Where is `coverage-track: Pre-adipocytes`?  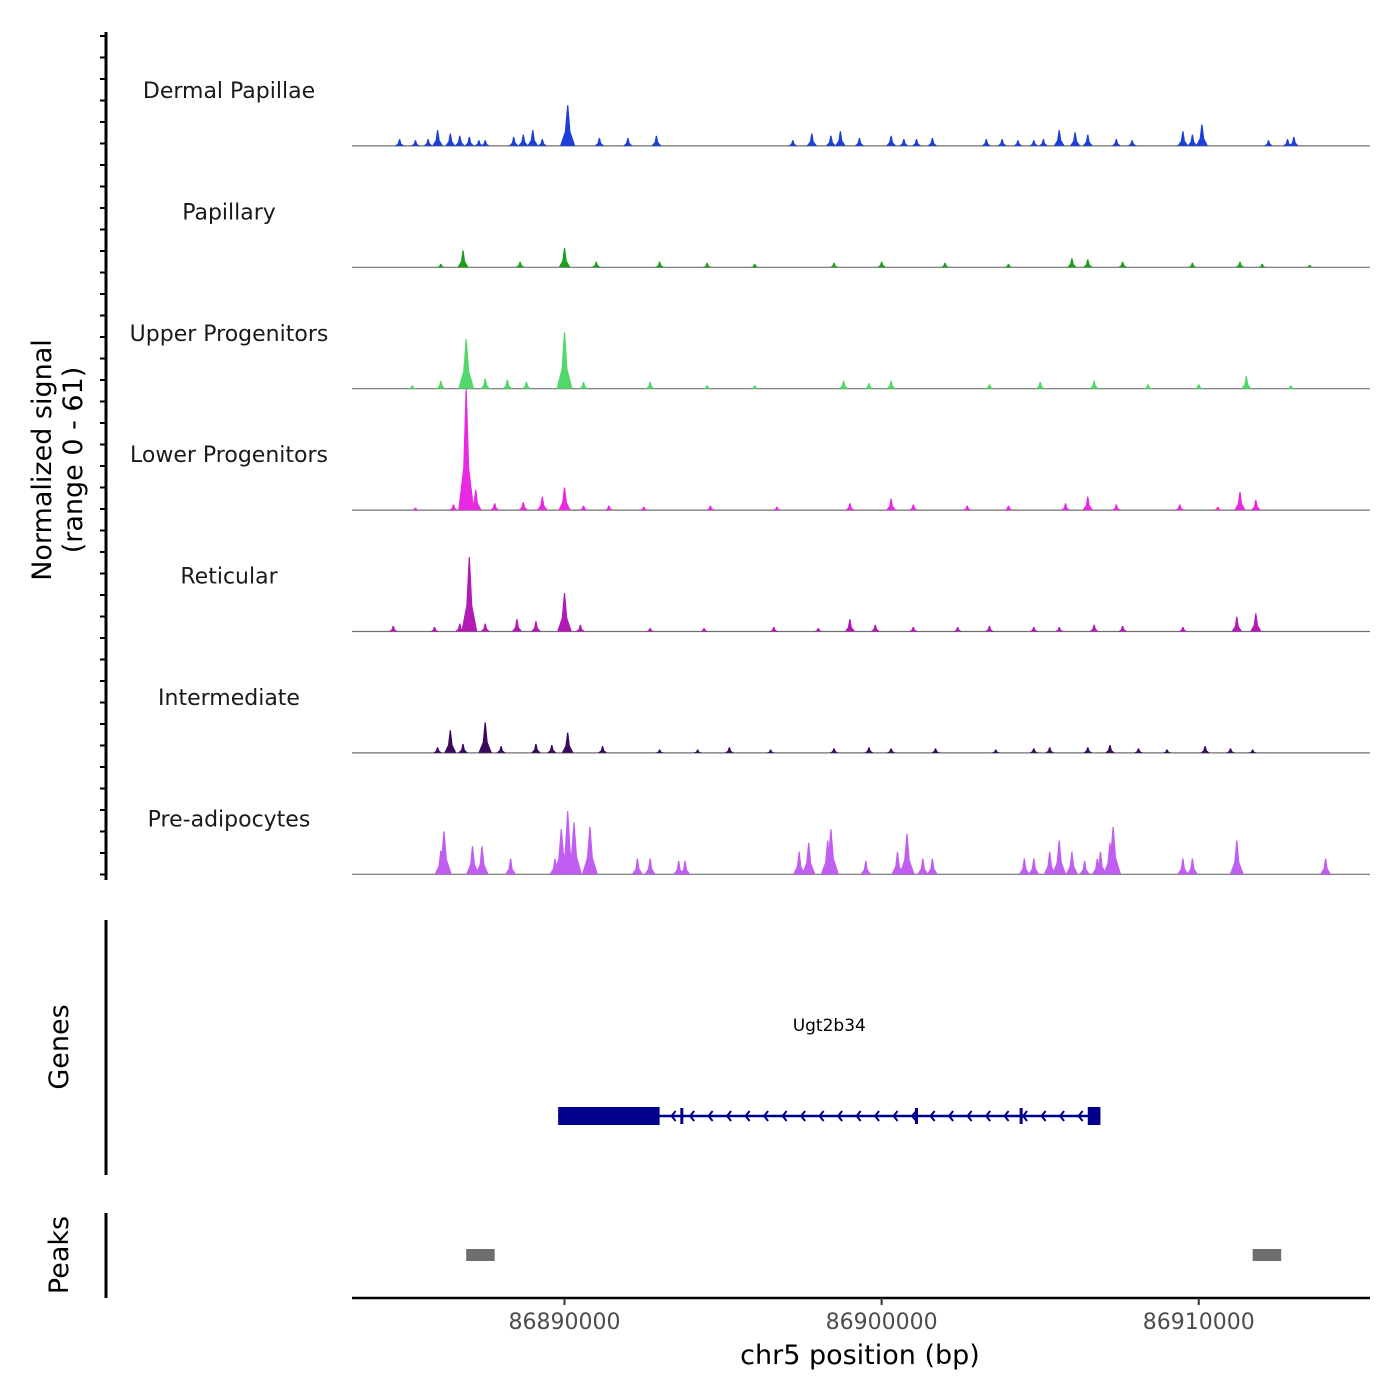
coverage-track: Pre-adipocytes is located at coordinates (759, 841).